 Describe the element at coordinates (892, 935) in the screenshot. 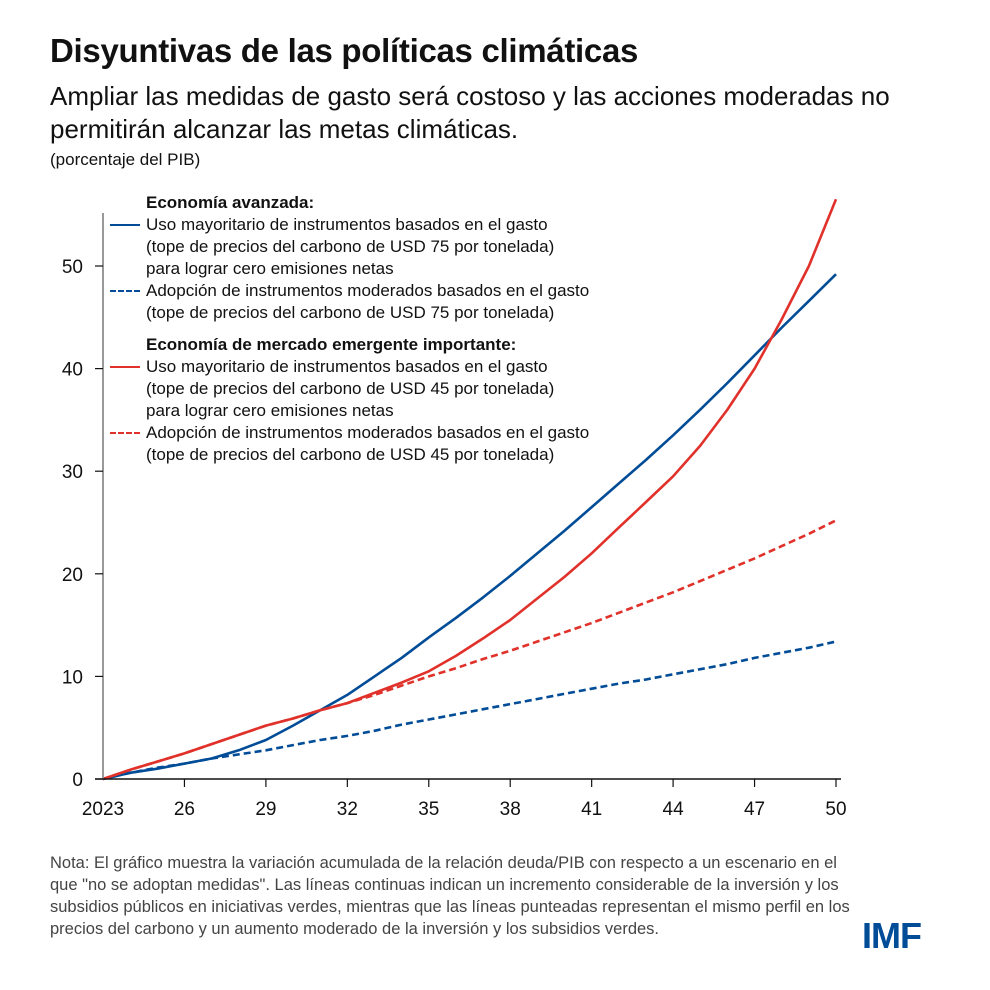

I see `imf-logo: IMF` at that location.